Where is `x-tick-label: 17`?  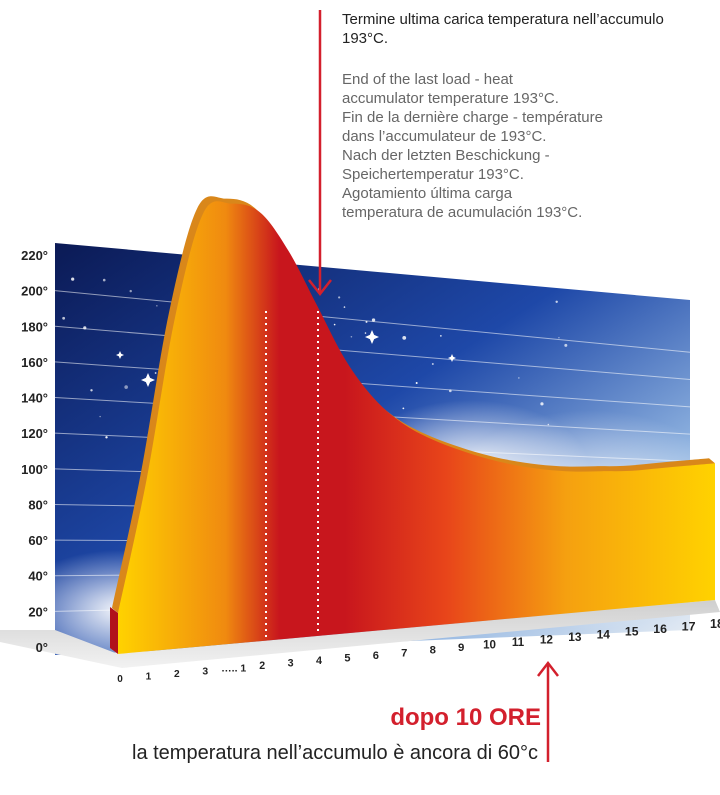
x-tick-label: 17 is located at coordinates (689, 627).